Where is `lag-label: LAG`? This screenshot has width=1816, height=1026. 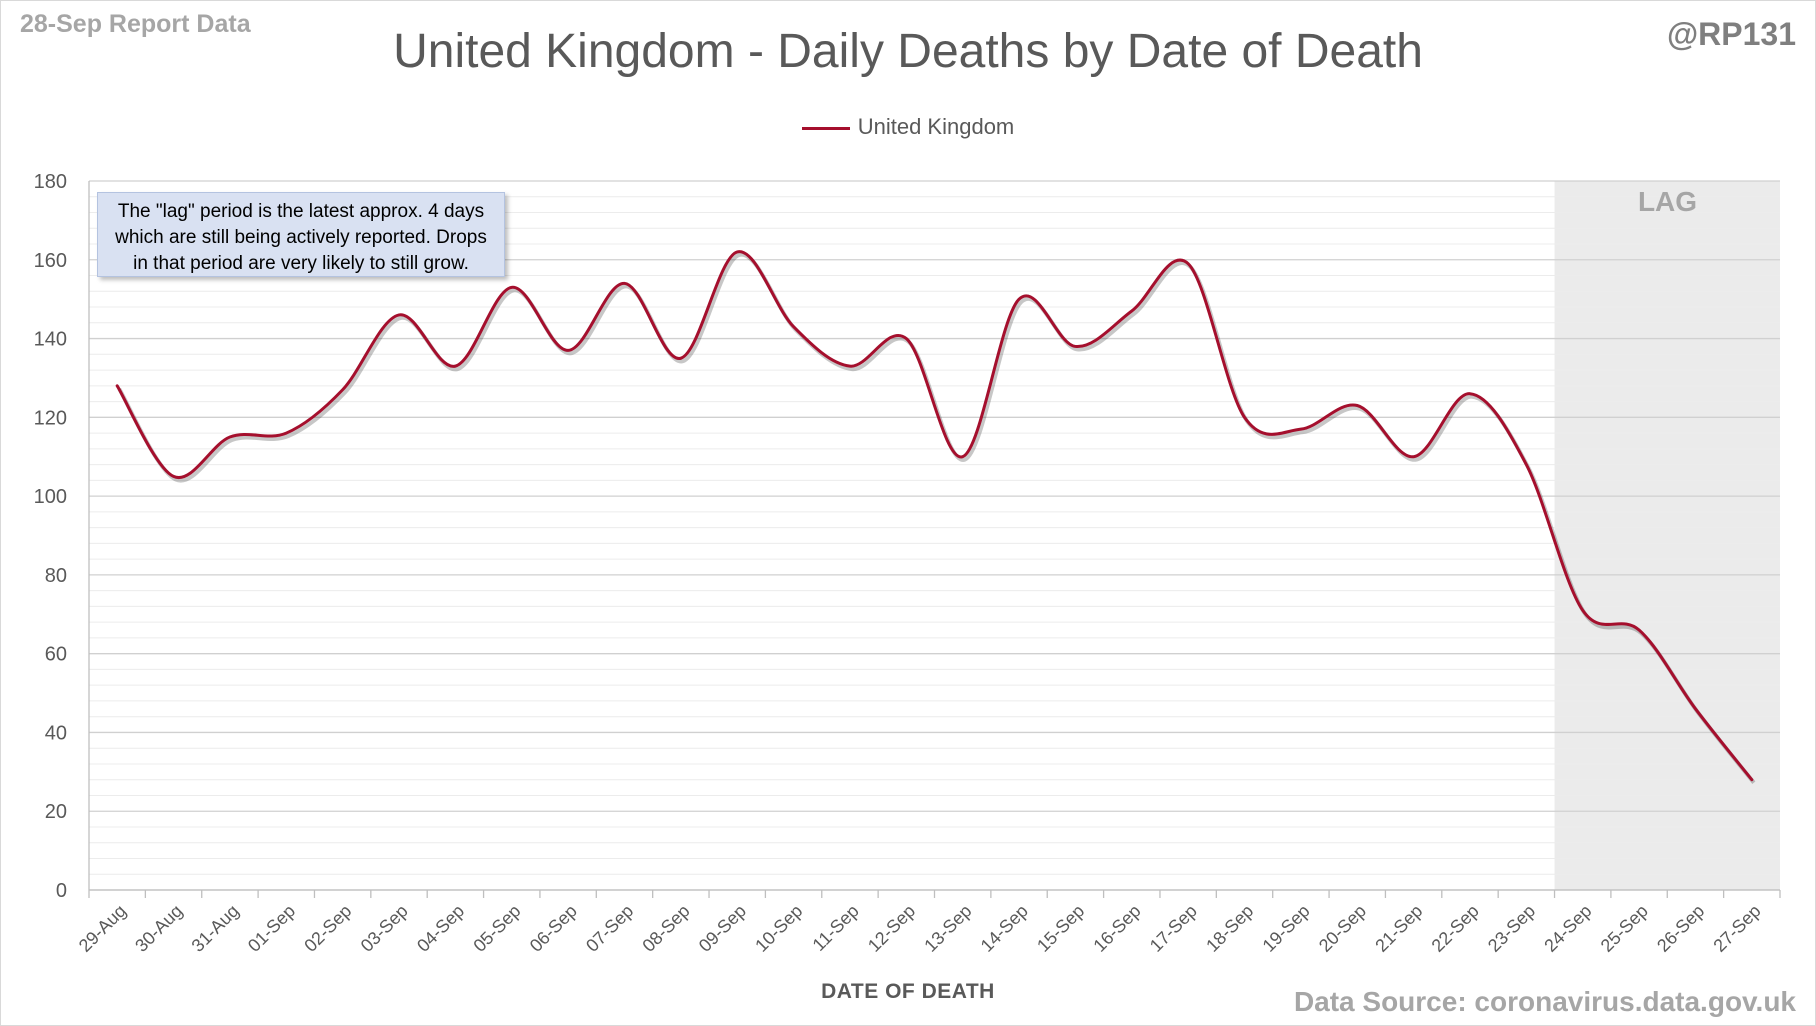 lag-label: LAG is located at coordinates (1667, 201).